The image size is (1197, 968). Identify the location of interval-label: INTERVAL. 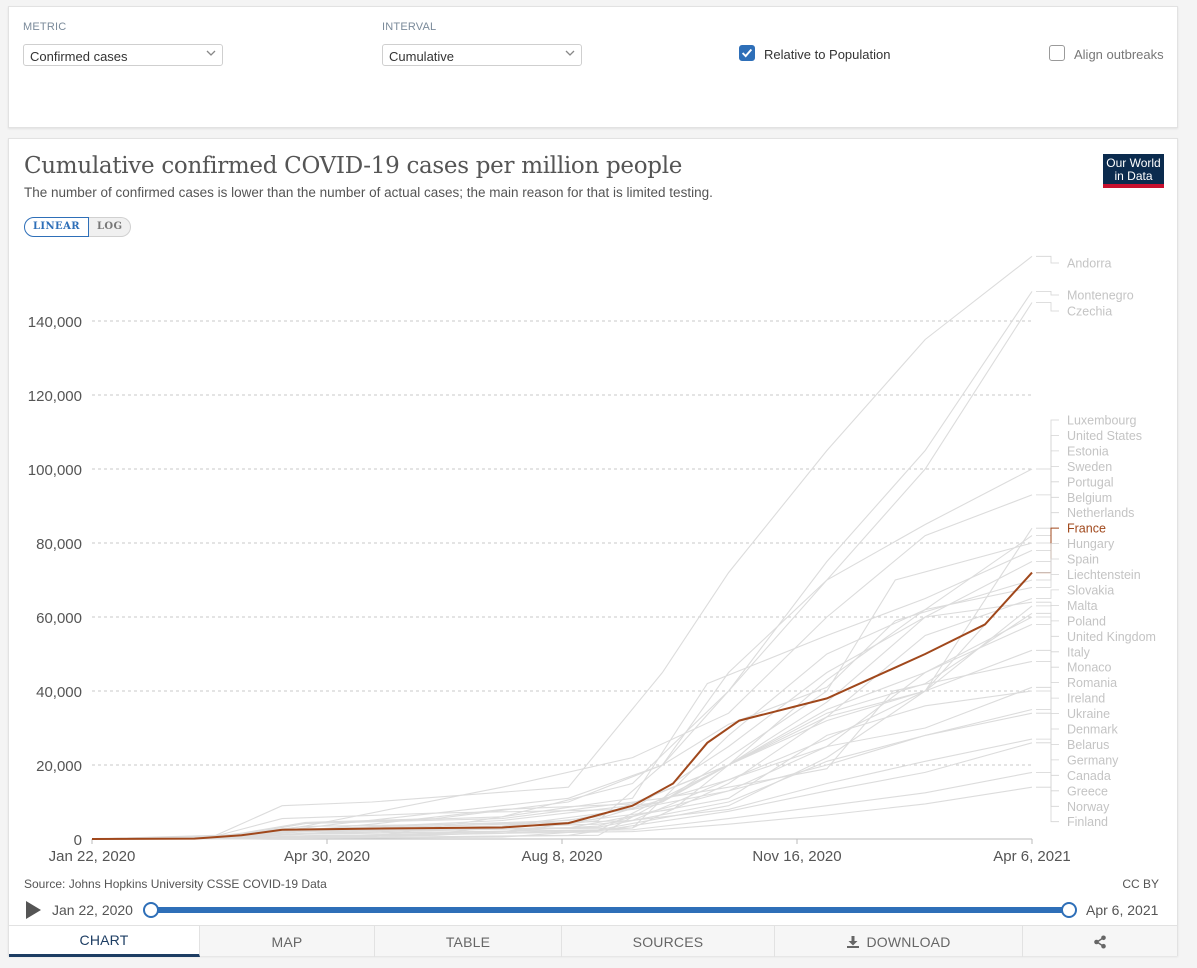
(409, 27).